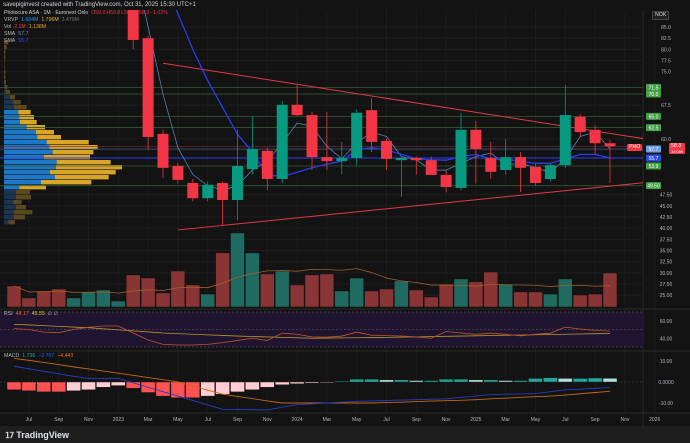 This screenshot has height=443, width=690. What do you see at coordinates (32, 314) in the screenshot?
I see `rsi-legend: RSI 48.17 45.55 ∅ ∅` at bounding box center [32, 314].